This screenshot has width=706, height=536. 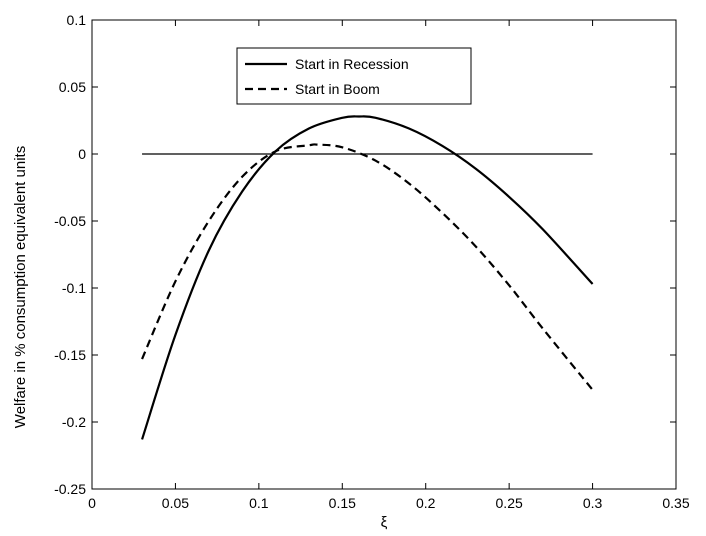 What do you see at coordinates (70, 355) in the screenshot?
I see `y-tick-label: -0.15` at bounding box center [70, 355].